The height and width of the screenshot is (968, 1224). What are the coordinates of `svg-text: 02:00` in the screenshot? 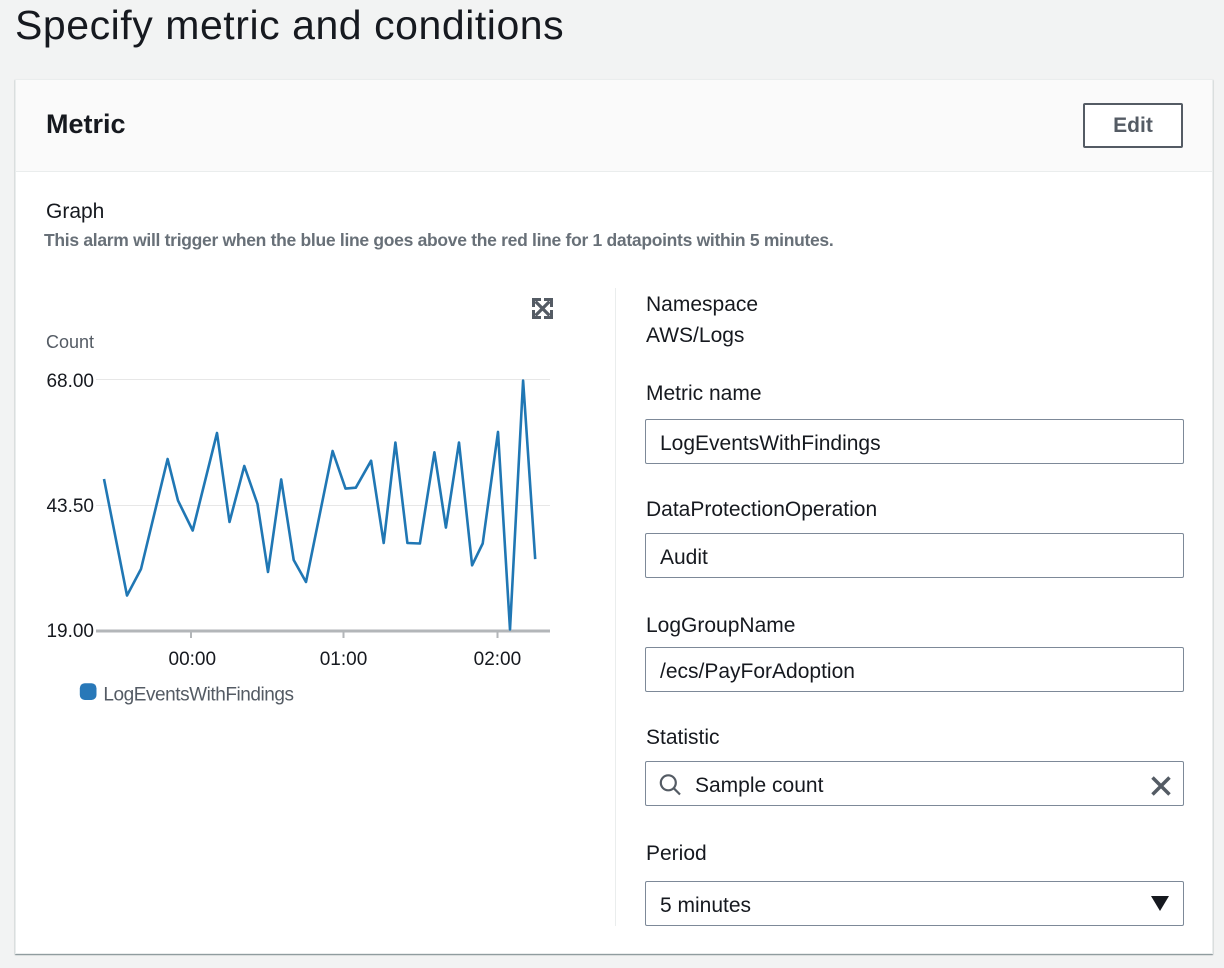 It's located at (498, 659).